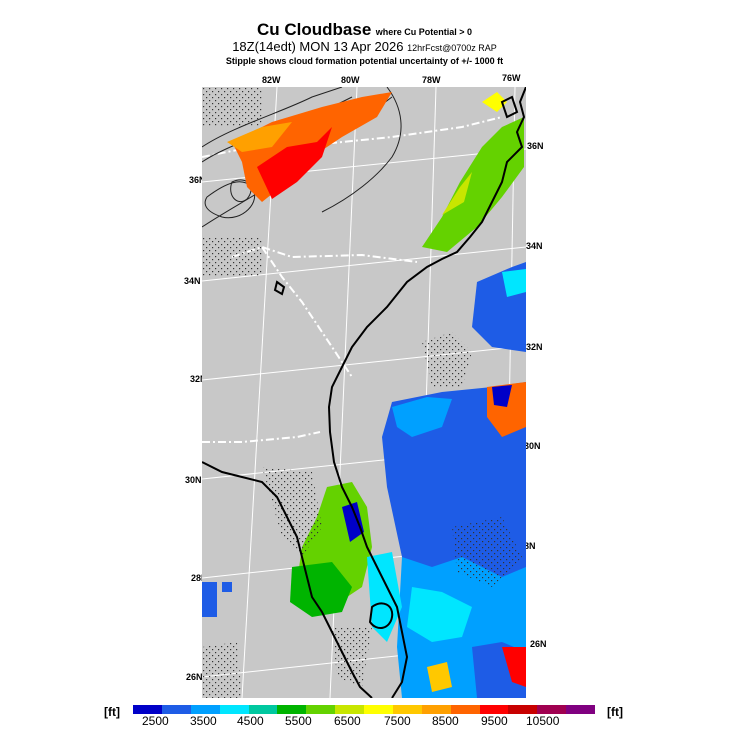 The height and width of the screenshot is (729, 729). I want to click on lat-label-right-26n: 26N, so click(538, 644).